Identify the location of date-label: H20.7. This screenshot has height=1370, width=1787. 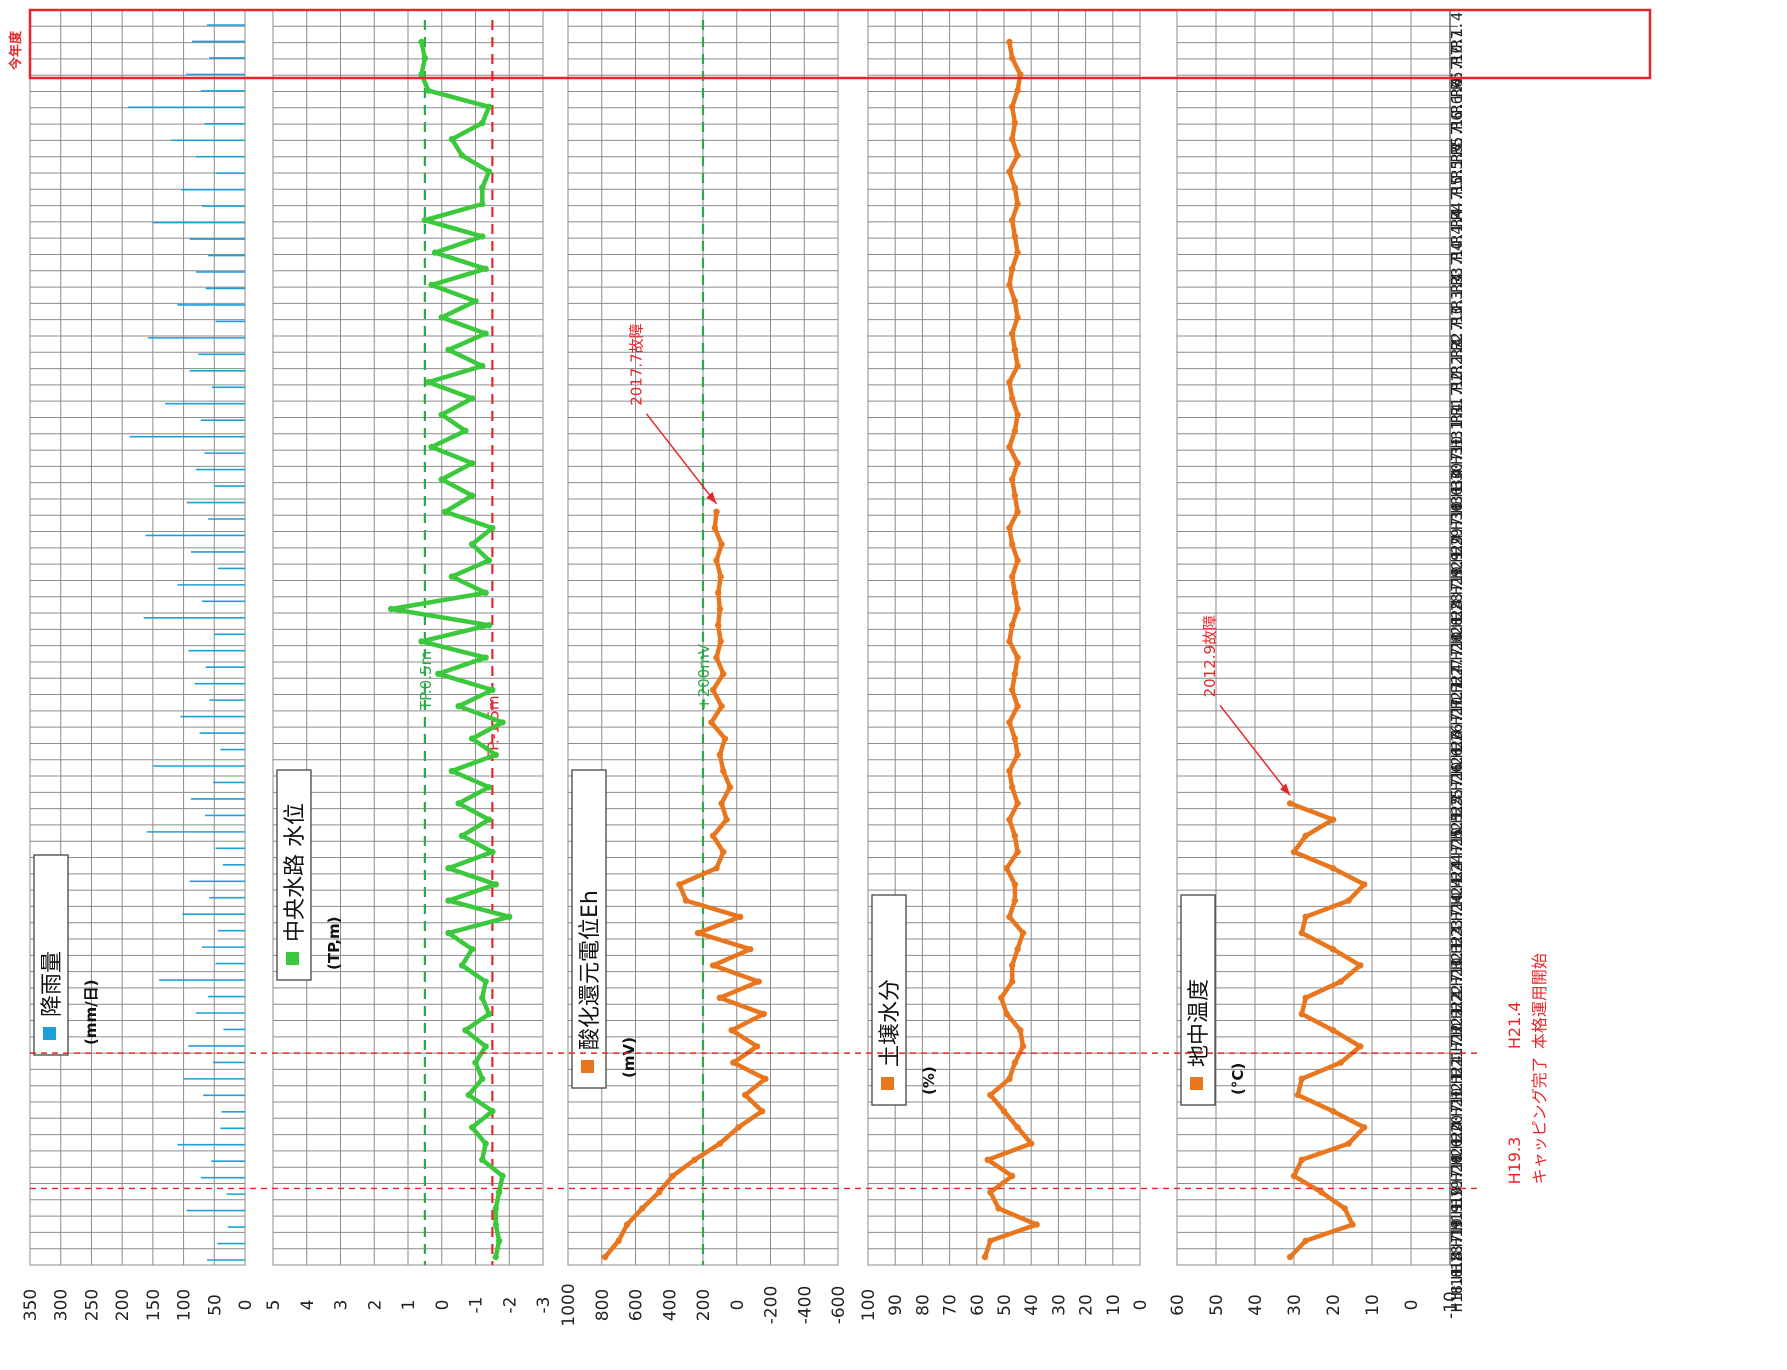
(1457, 1126).